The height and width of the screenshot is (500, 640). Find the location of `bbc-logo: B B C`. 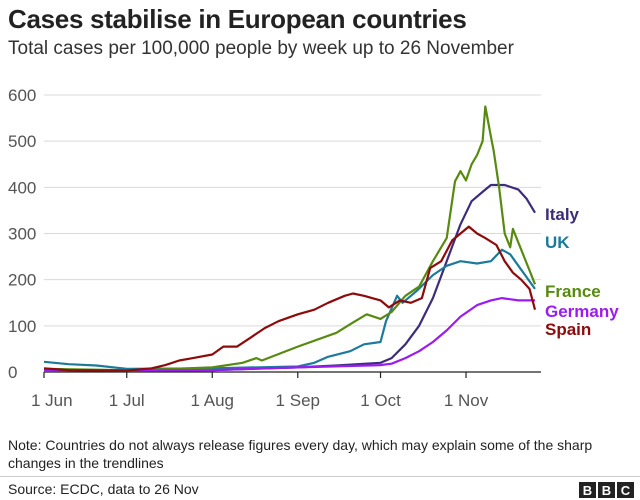

bbc-logo: B B C is located at coordinates (606, 490).